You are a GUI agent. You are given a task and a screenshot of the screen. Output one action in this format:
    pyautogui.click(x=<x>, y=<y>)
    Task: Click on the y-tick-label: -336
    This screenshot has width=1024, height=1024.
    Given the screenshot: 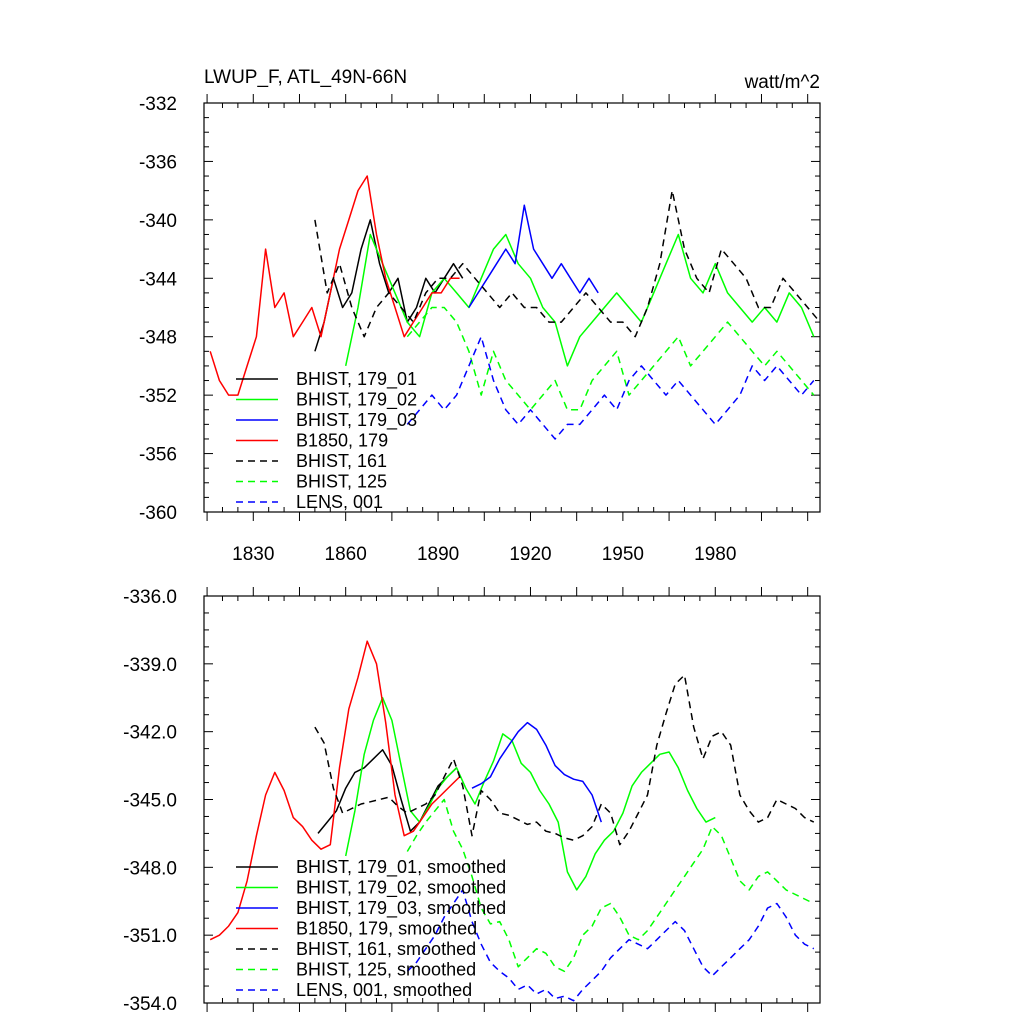 What is the action you would take?
    pyautogui.click(x=158, y=162)
    